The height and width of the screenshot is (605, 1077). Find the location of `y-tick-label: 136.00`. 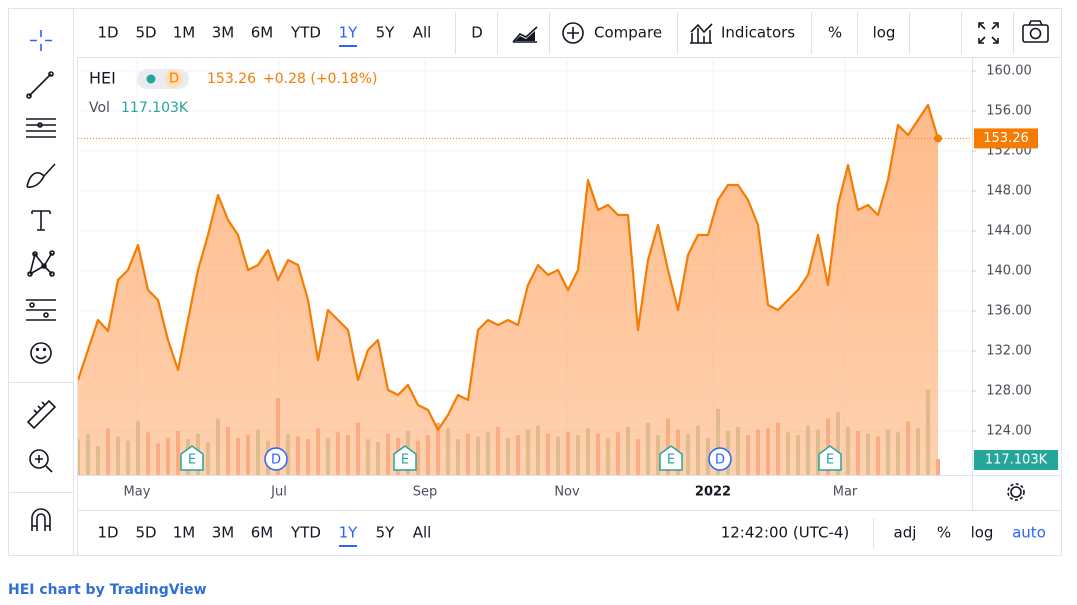

y-tick-label: 136.00 is located at coordinates (1009, 311).